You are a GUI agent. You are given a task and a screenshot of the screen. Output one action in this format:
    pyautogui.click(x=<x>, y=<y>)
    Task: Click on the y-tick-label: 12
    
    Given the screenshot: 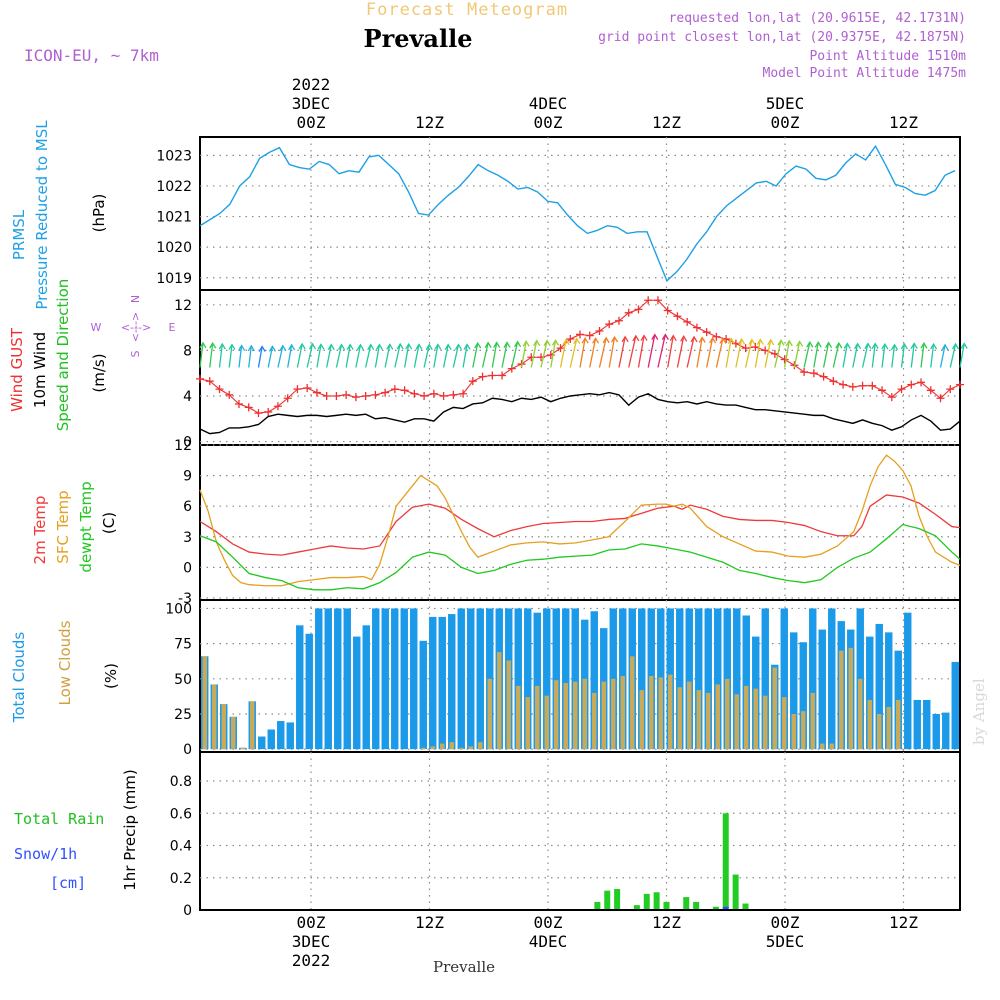 What is the action you would take?
    pyautogui.click(x=183, y=446)
    